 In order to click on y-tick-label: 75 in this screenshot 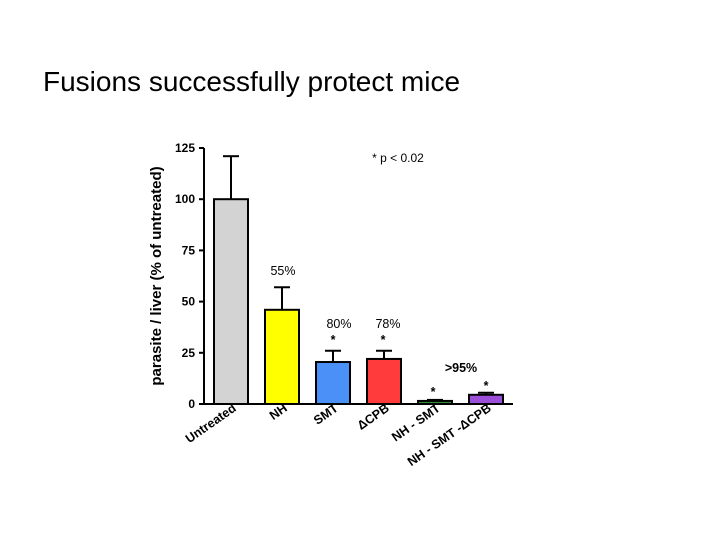, I will do `click(189, 250)`.